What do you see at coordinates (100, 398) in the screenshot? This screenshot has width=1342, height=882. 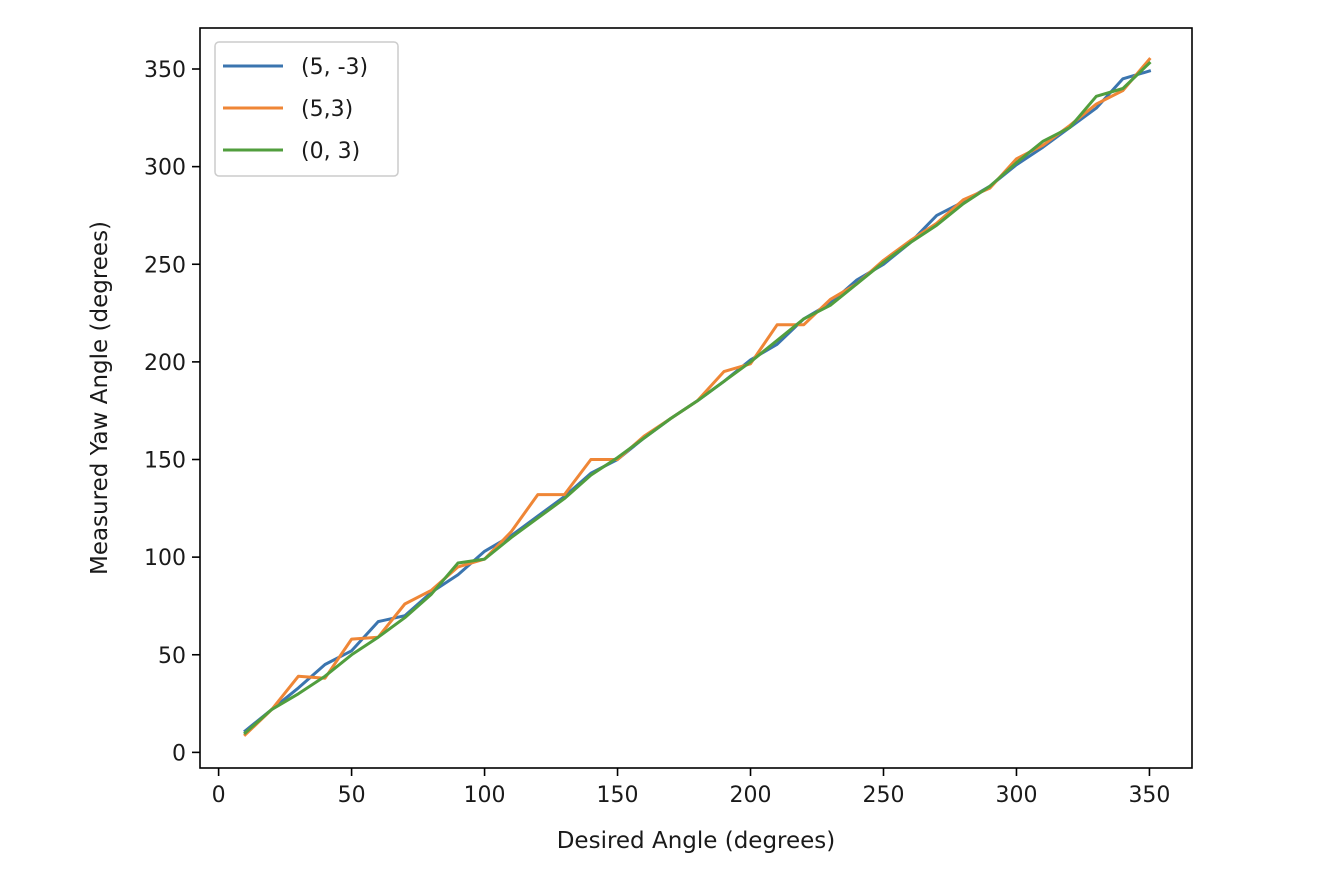 I see `y-axis-label: Measured Yaw Angle (degrees)` at bounding box center [100, 398].